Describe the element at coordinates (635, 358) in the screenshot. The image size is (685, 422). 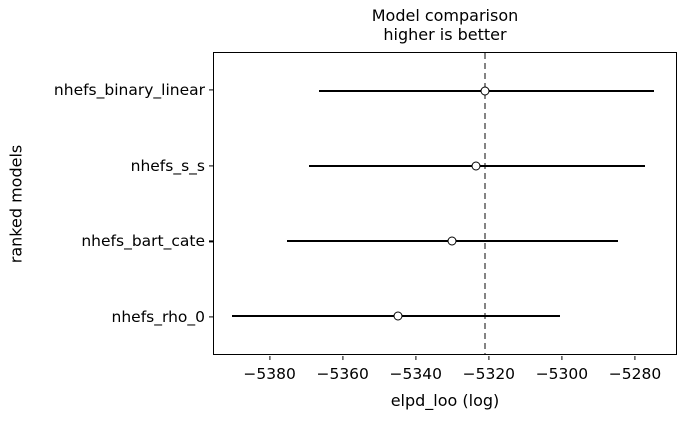
I see `x-tick--5280` at that location.